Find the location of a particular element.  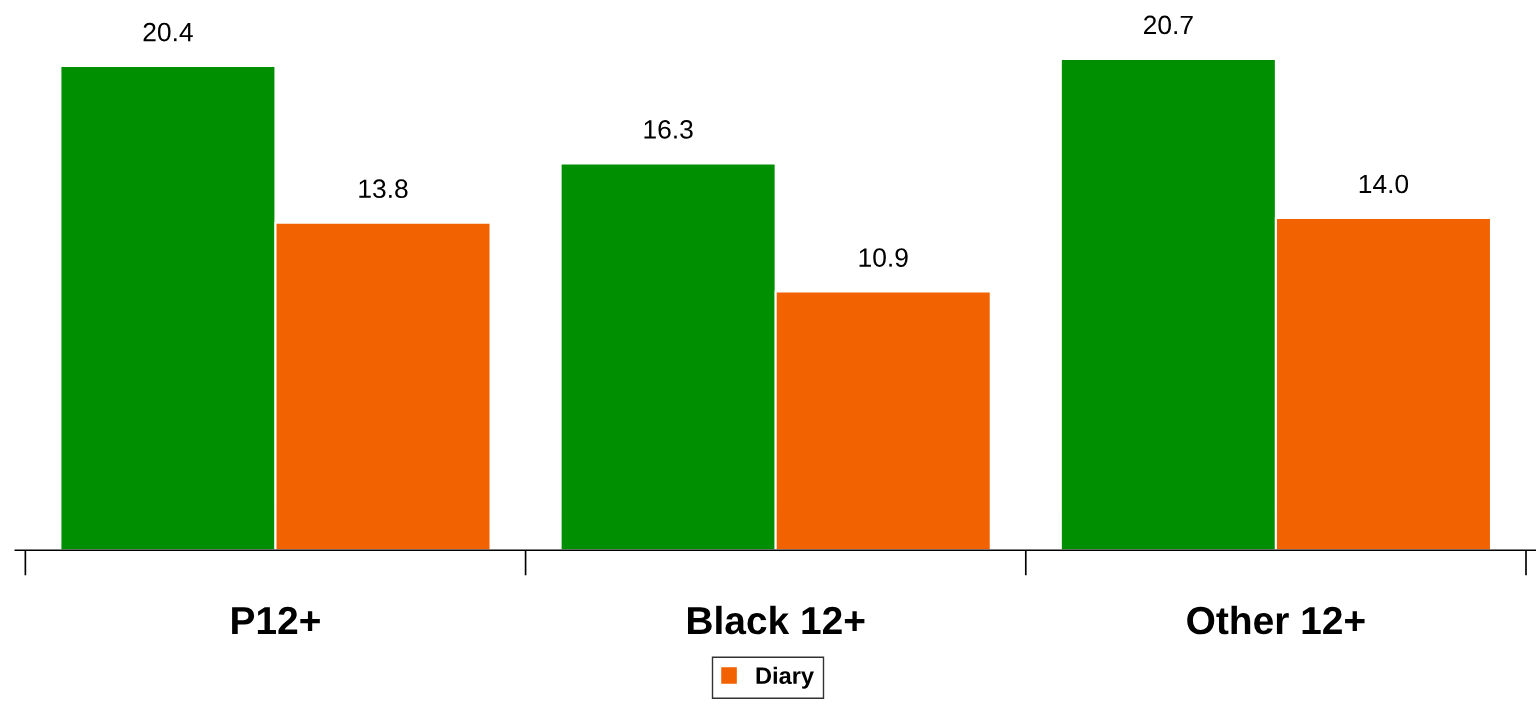

data-label: 13.8 is located at coordinates (383, 189).